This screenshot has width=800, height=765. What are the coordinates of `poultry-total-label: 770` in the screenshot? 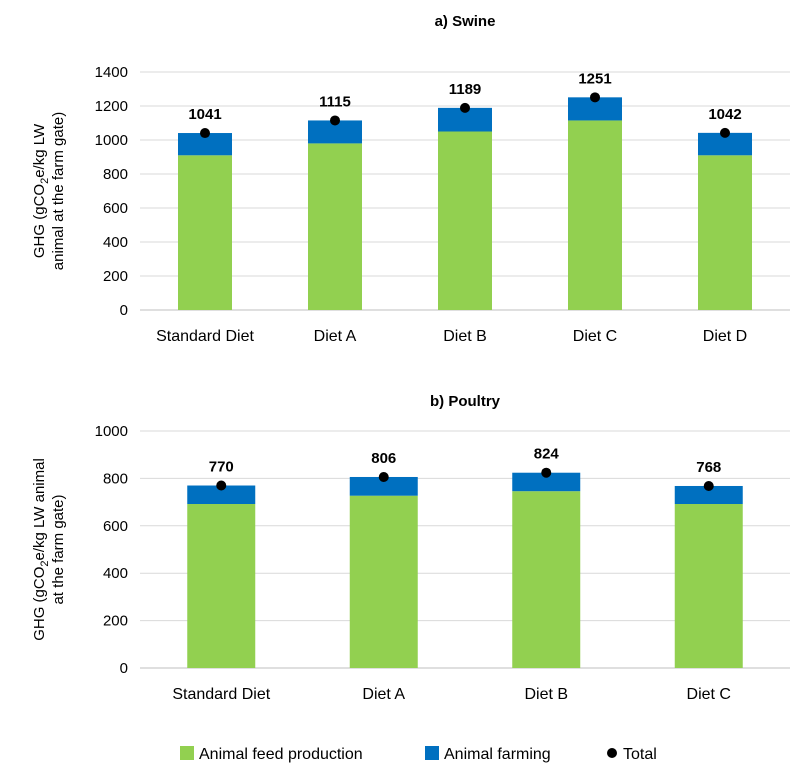 It's located at (221, 467).